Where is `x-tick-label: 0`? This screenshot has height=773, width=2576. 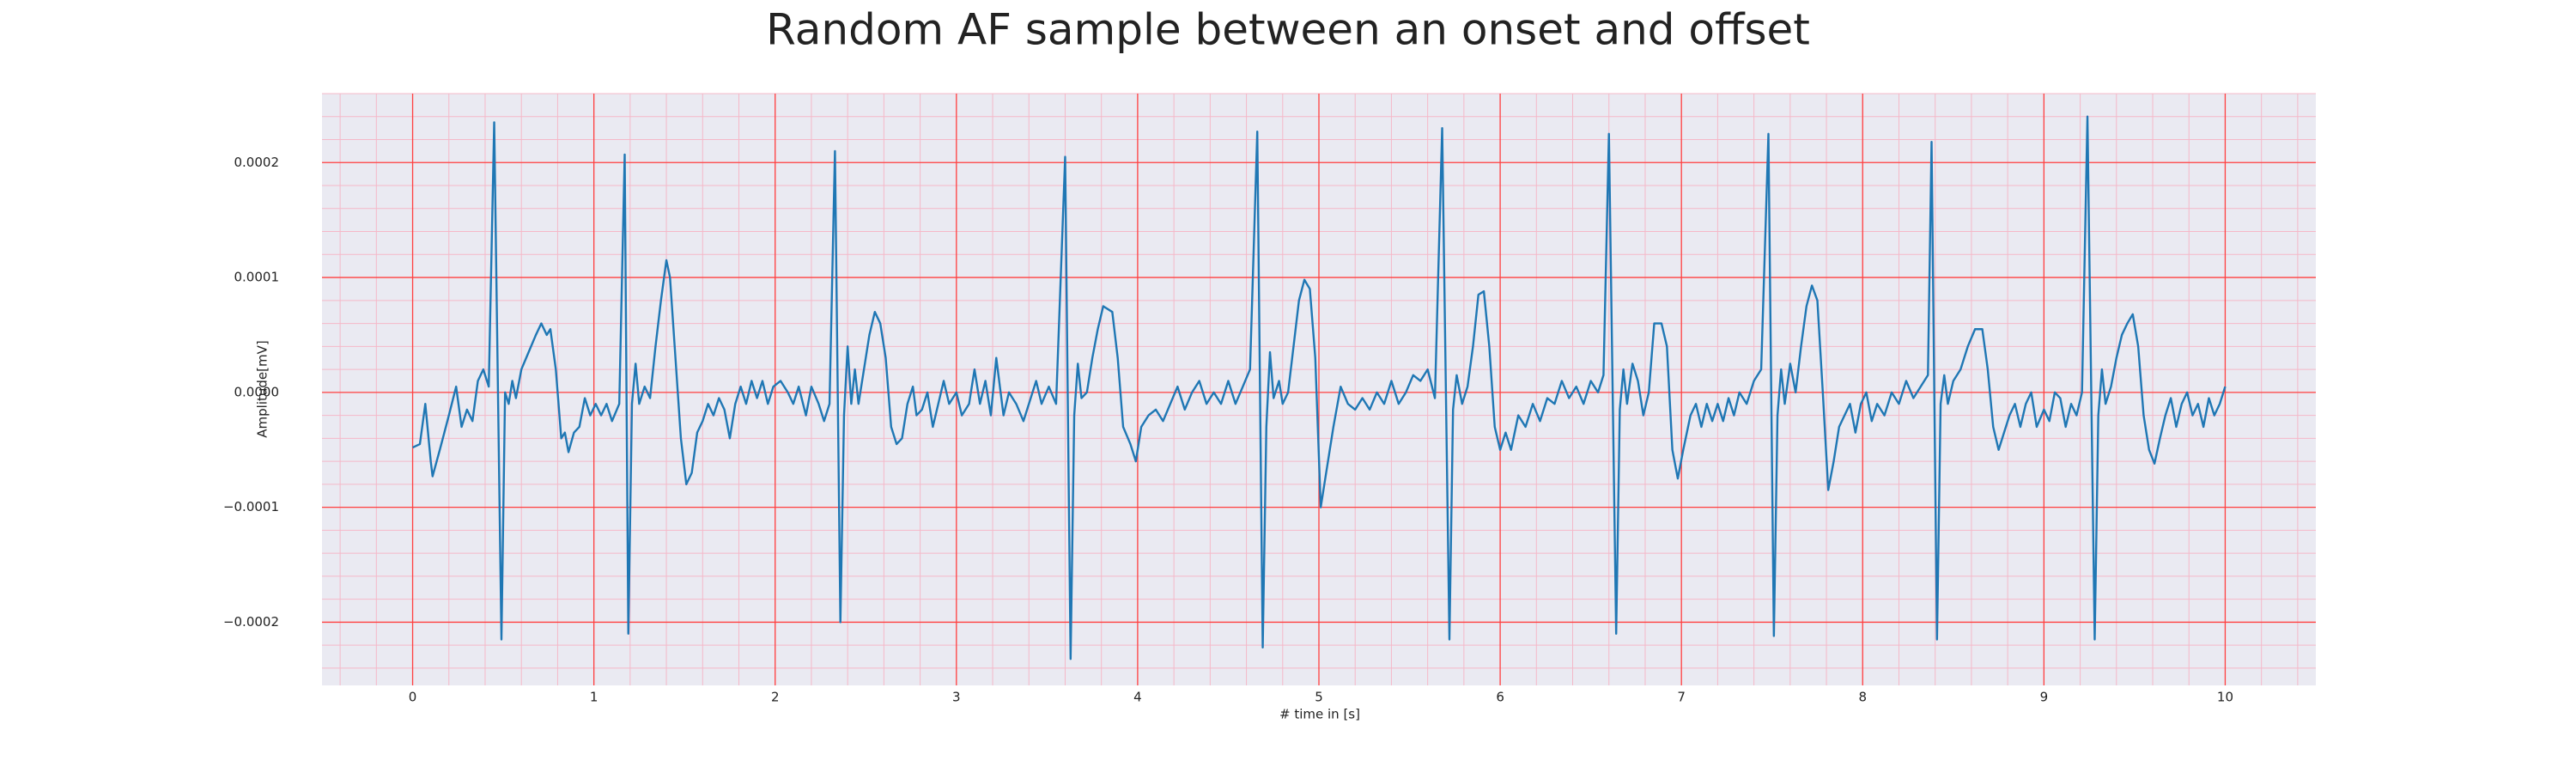 x-tick-label: 0 is located at coordinates (413, 697).